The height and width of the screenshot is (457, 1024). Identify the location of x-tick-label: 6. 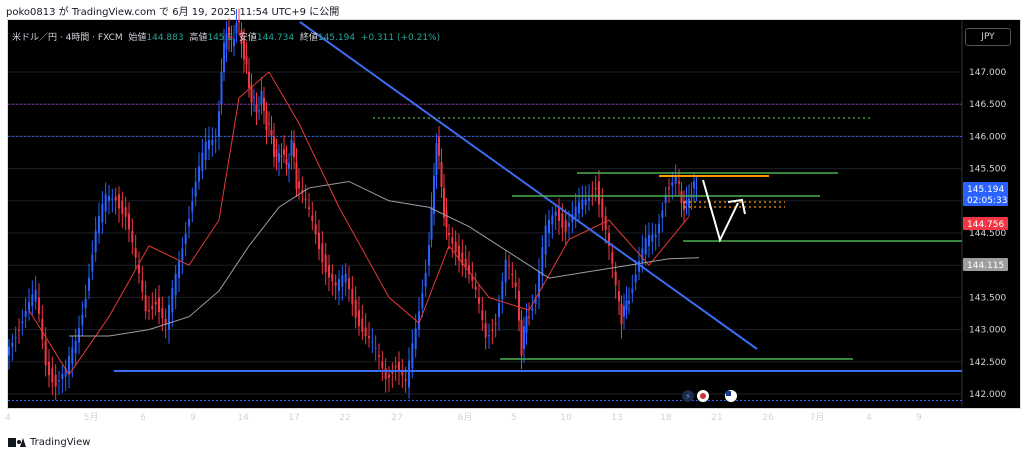
(143, 418).